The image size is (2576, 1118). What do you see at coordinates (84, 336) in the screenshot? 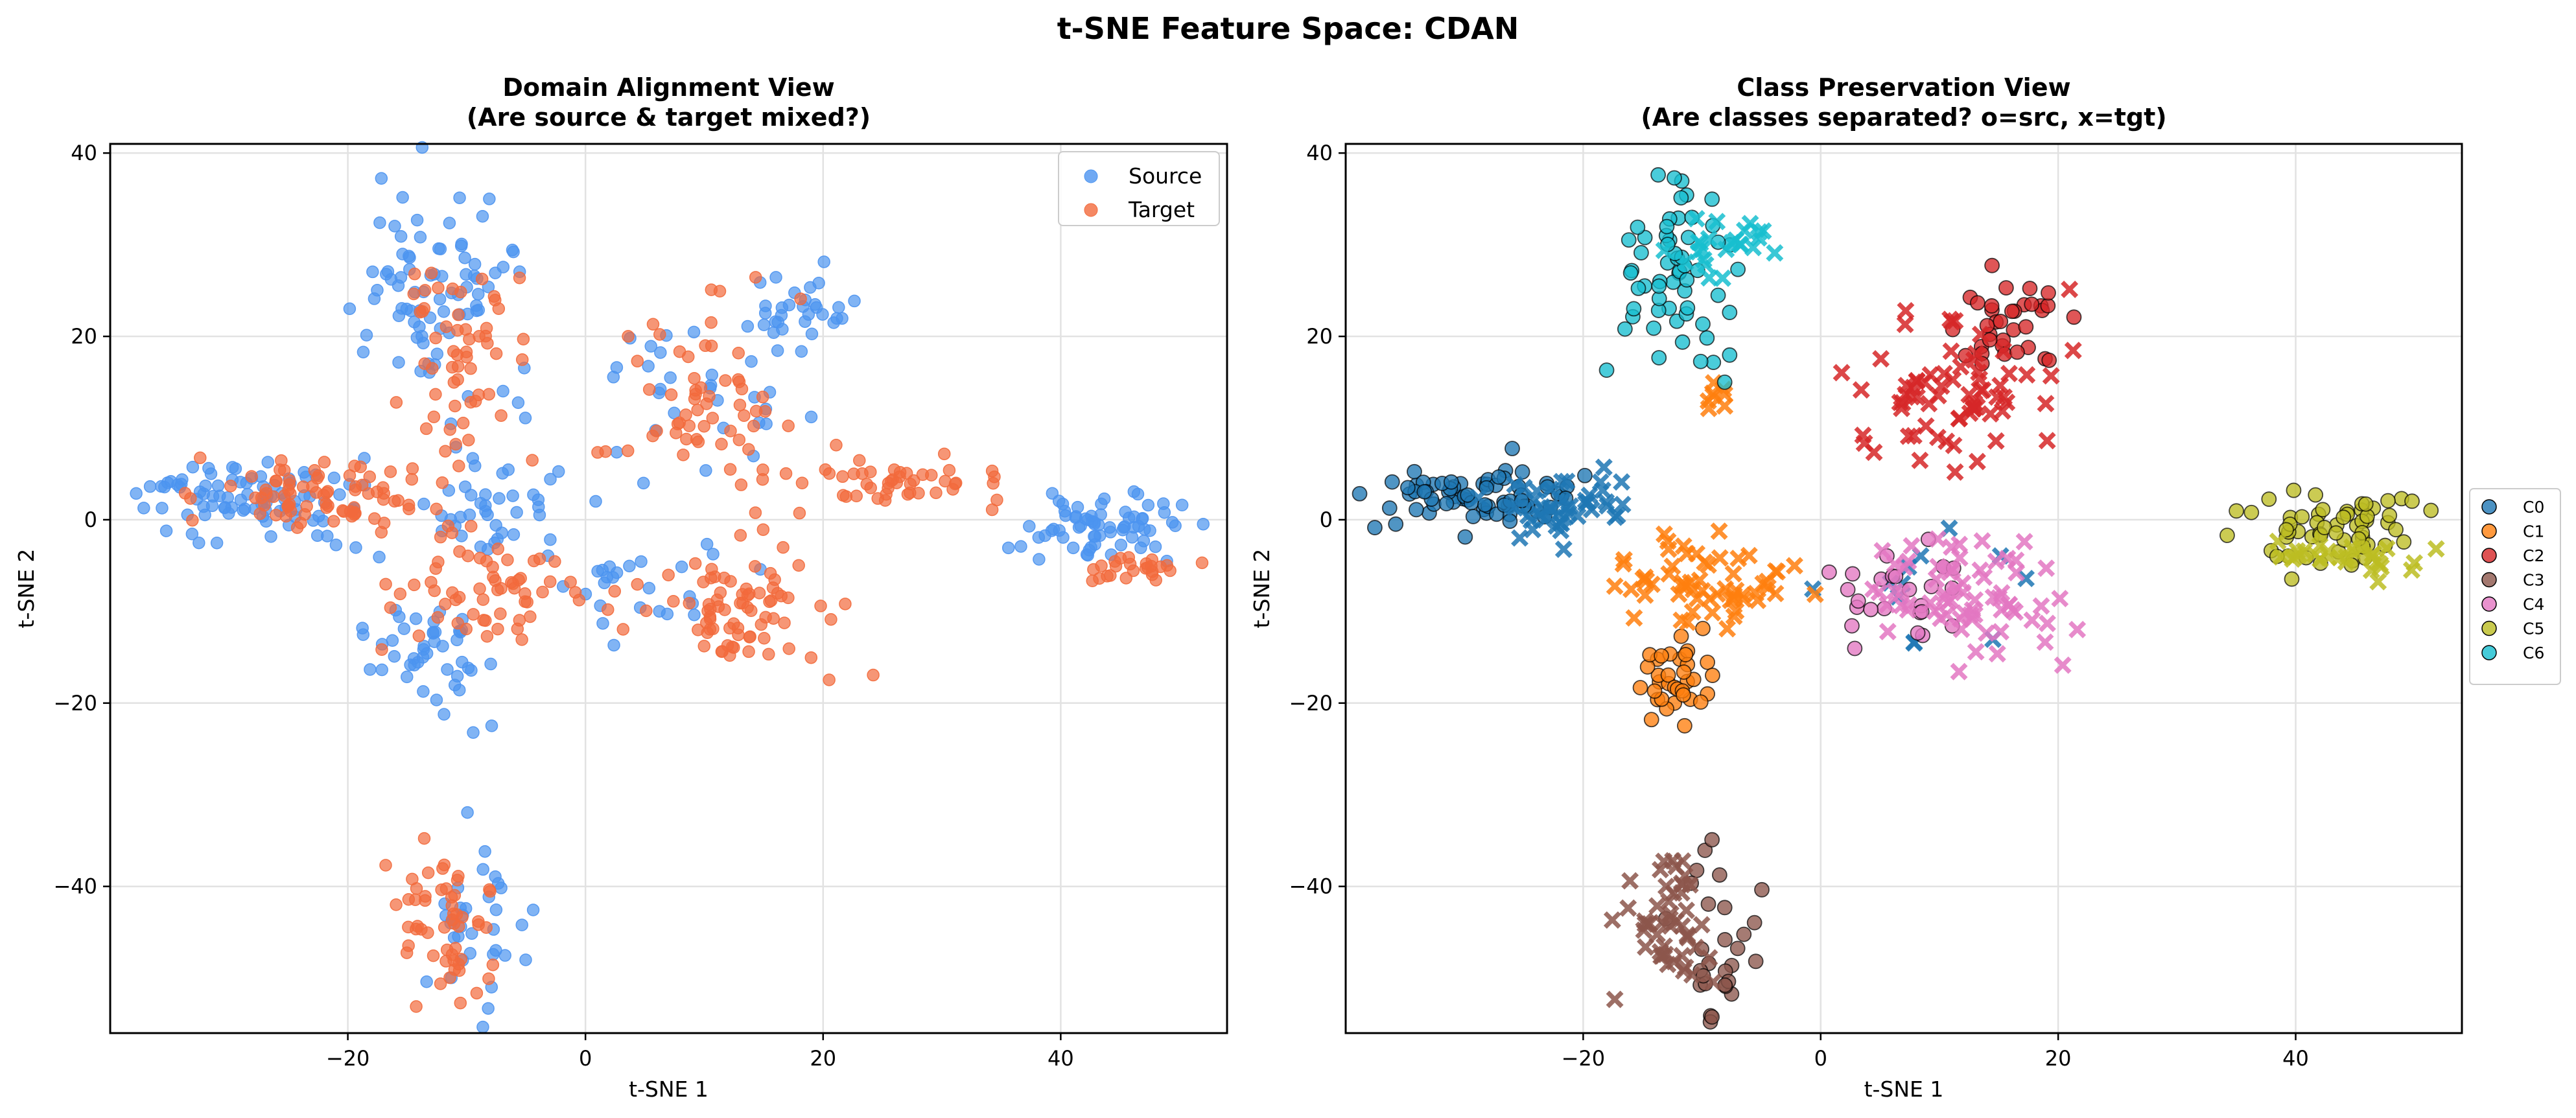
I see `y-tick-label: 20` at bounding box center [84, 336].